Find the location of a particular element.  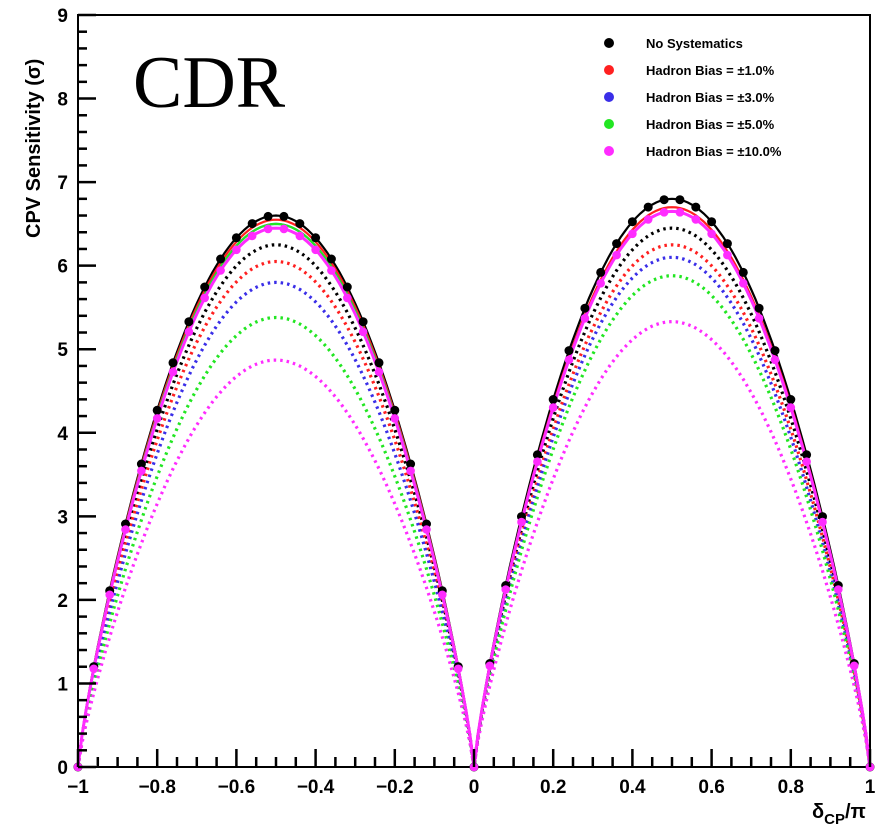

x-tick-label: −0.8 is located at coordinates (157, 787).